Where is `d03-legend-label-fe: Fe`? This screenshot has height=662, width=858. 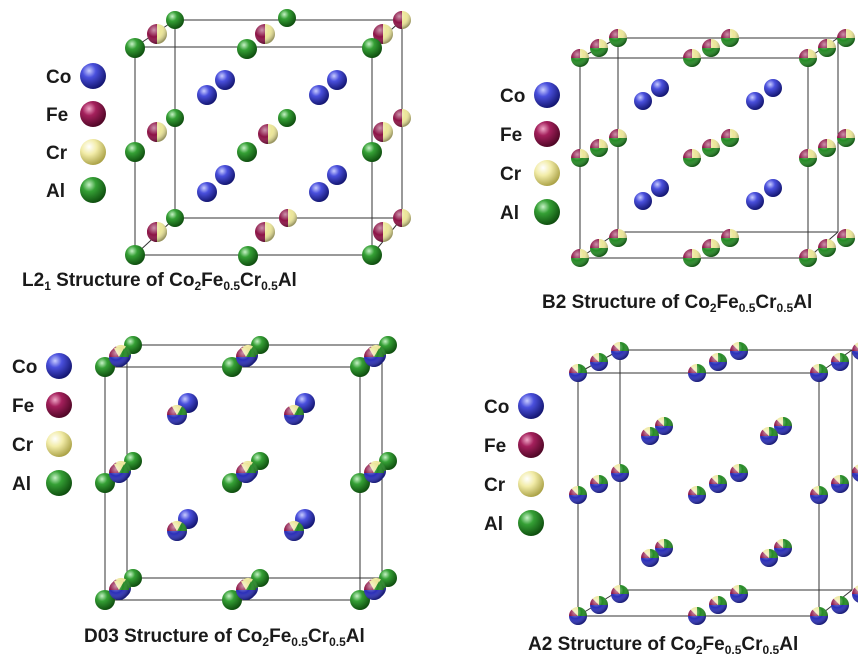 d03-legend-label-fe: Fe is located at coordinates (23, 406).